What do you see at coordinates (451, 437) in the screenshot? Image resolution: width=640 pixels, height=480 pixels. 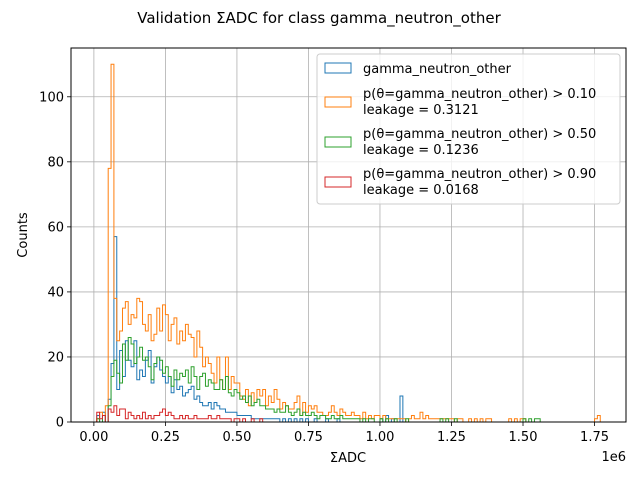 I see `x-tick-label-5: 1.25` at bounding box center [451, 437].